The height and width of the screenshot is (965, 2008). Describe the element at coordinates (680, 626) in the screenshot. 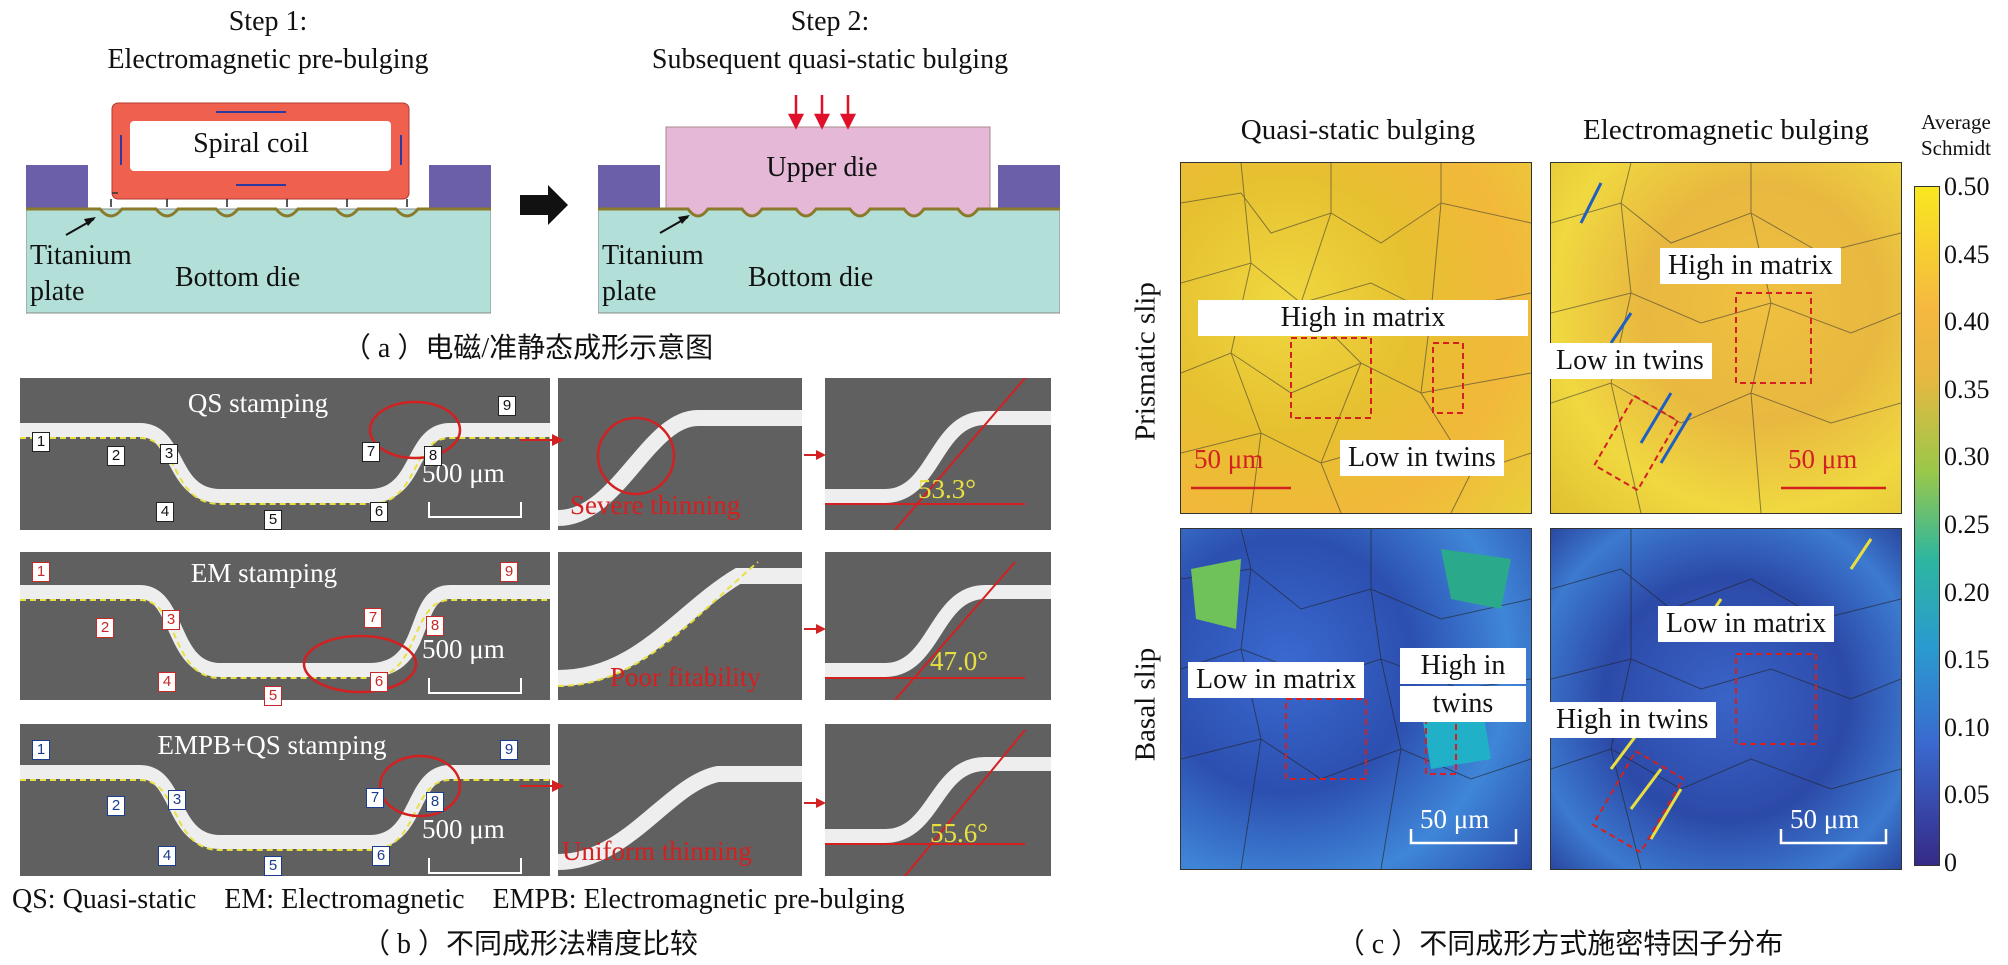

I see `zoom-em` at that location.